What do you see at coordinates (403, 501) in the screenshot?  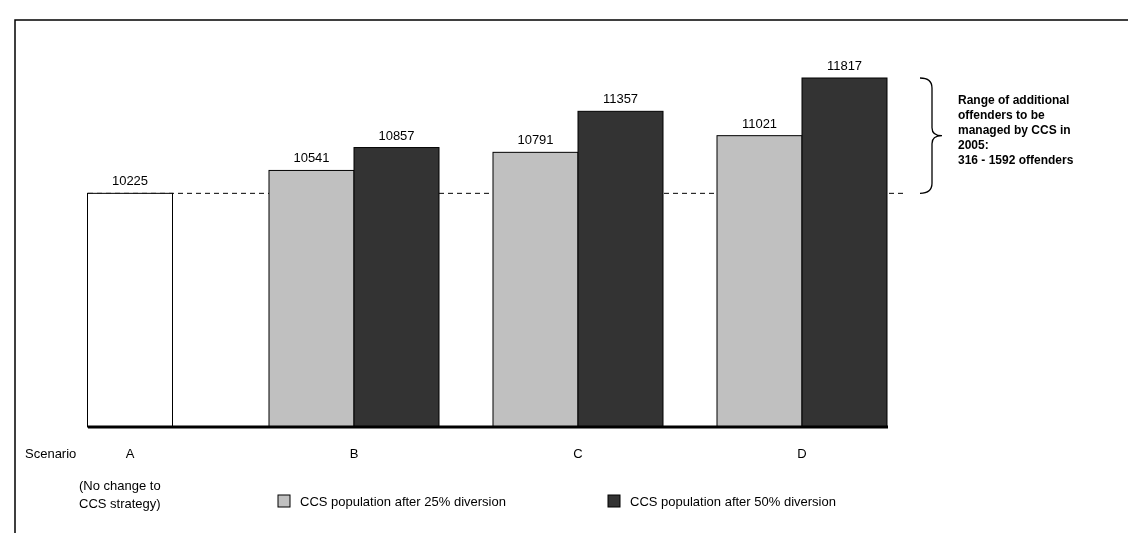 I see `legend-label: CCS population after 25% diversion` at bounding box center [403, 501].